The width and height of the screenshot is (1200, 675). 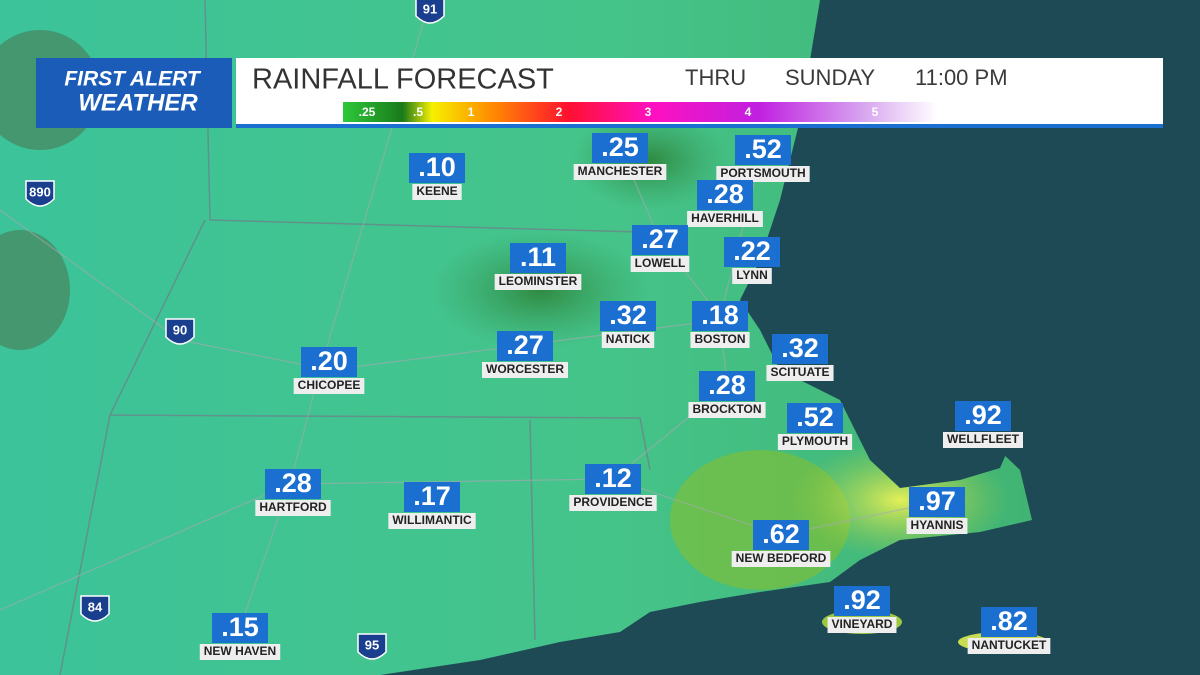 I want to click on city-value: .20, so click(x=329, y=361).